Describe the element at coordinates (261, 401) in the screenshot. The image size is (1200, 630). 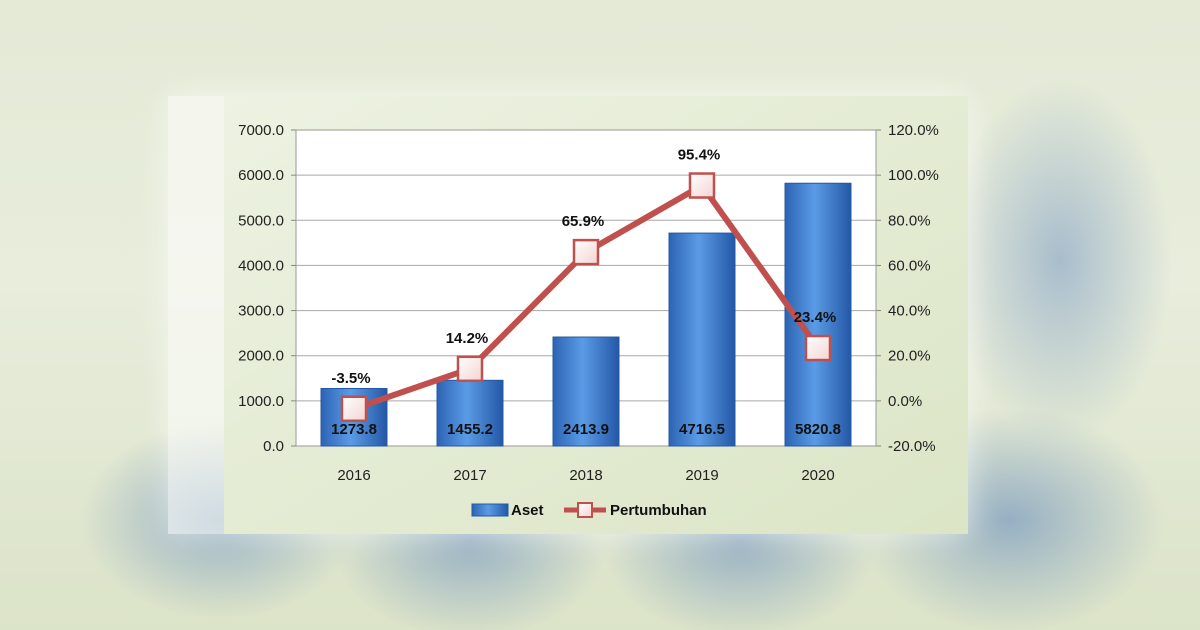
I see `left-axis-tick-label: 1000.0` at that location.